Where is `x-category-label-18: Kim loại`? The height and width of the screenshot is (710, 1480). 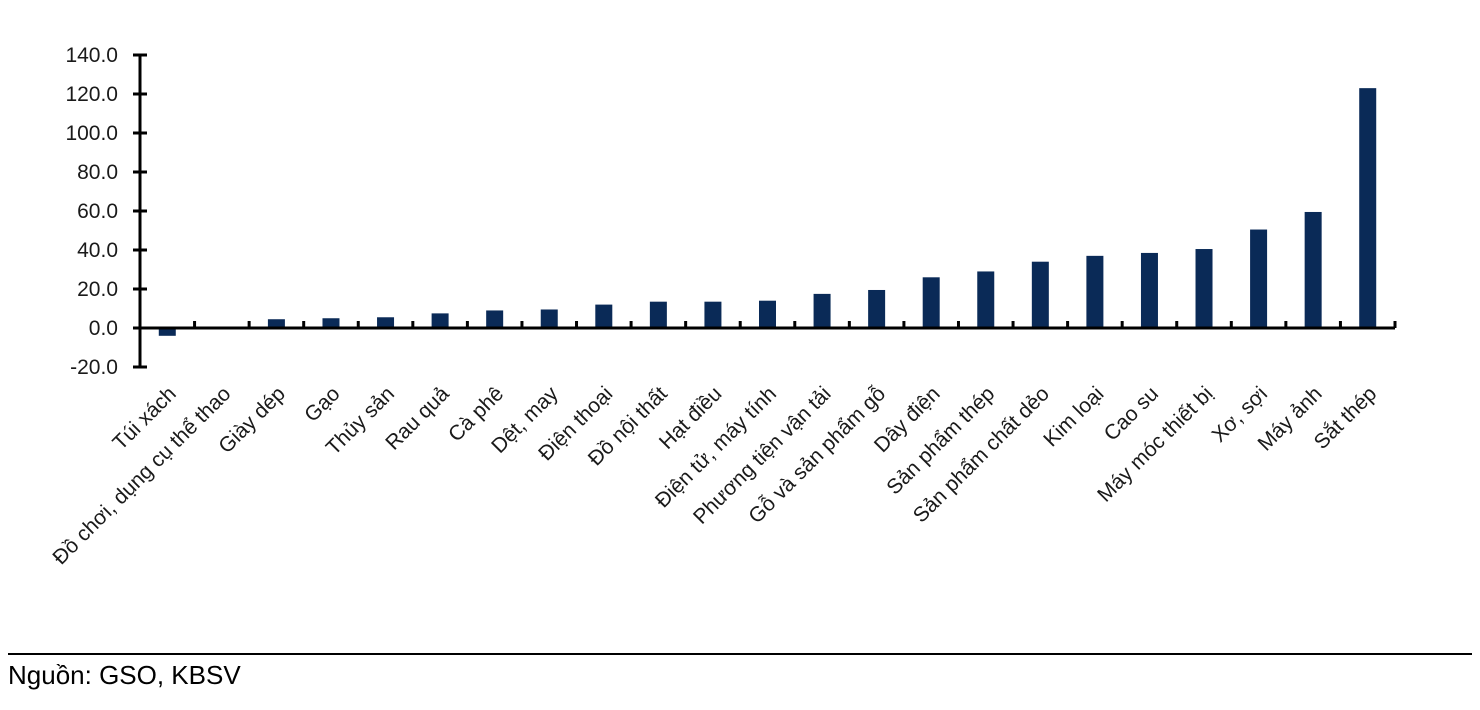 x-category-label-18: Kim loại is located at coordinates (1073, 416).